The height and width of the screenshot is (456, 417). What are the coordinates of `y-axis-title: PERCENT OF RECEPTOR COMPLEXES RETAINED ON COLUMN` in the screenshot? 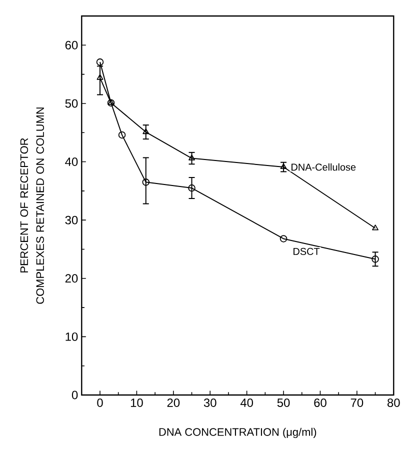 It's located at (32, 206).